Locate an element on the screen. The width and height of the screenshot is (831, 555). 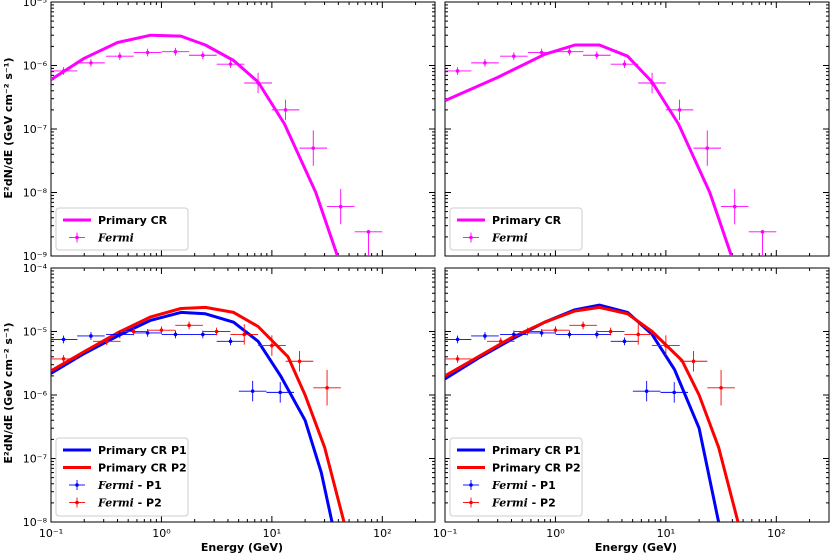
legend-entry: Fermi - P1 is located at coordinates (509, 485).